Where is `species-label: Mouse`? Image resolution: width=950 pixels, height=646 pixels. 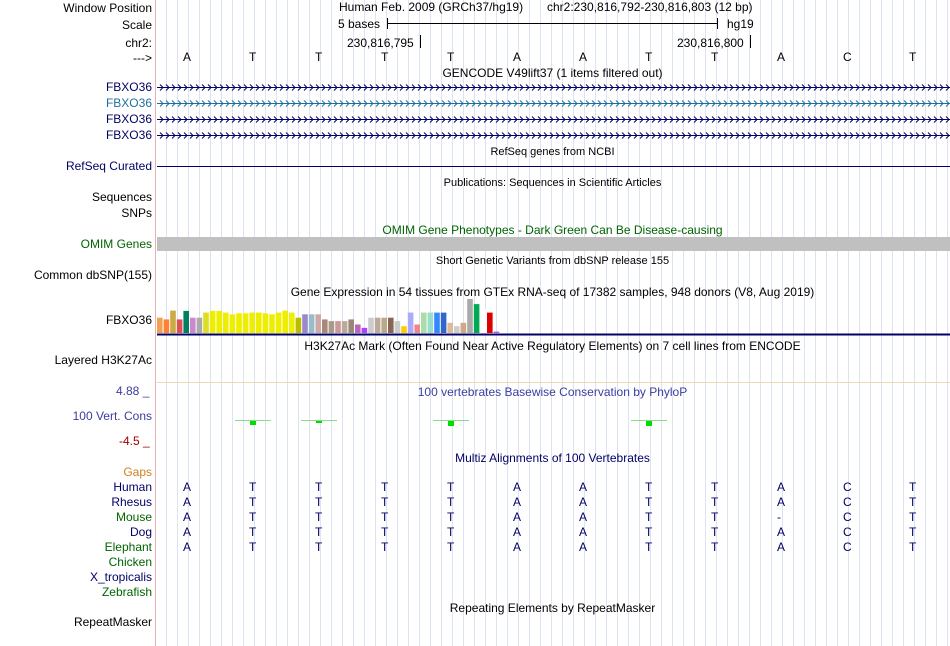 species-label: Mouse is located at coordinates (133, 517).